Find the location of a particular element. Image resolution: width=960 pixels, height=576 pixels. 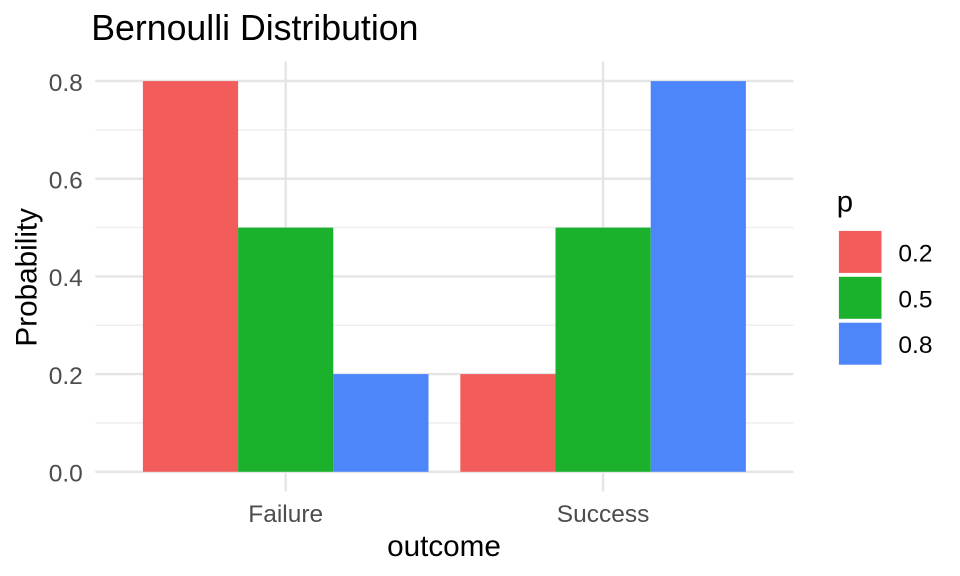

svg-text: Probability is located at coordinates (27, 277).